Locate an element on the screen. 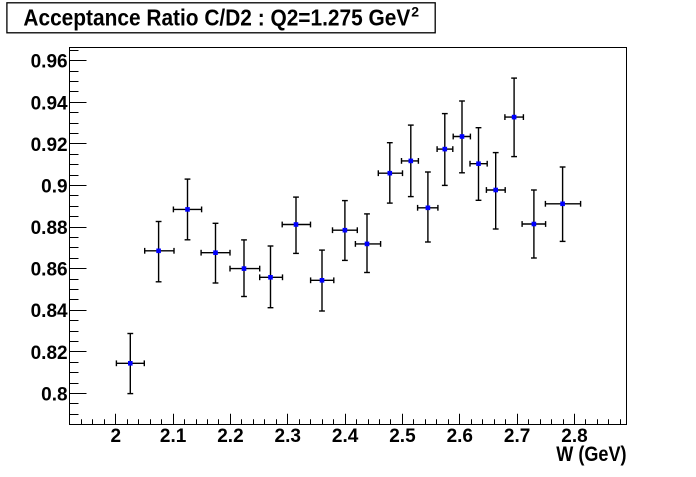 The width and height of the screenshot is (696, 477). svg-text: 2.7 is located at coordinates (517, 436).